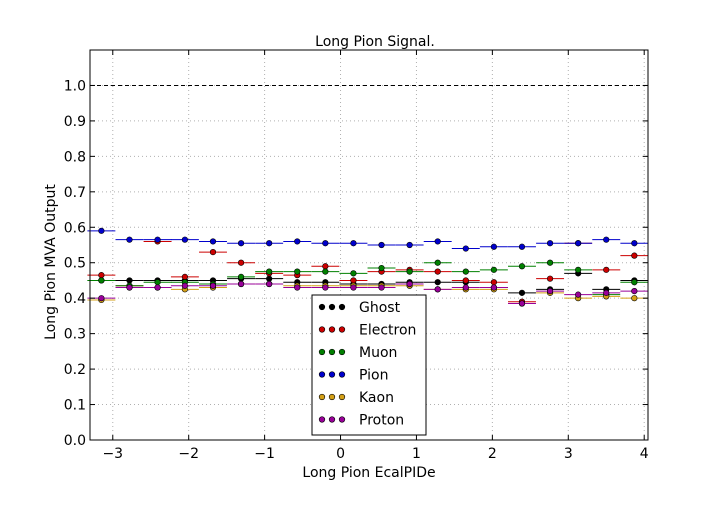  I want to click on x-tick-label: 0, so click(340, 454).